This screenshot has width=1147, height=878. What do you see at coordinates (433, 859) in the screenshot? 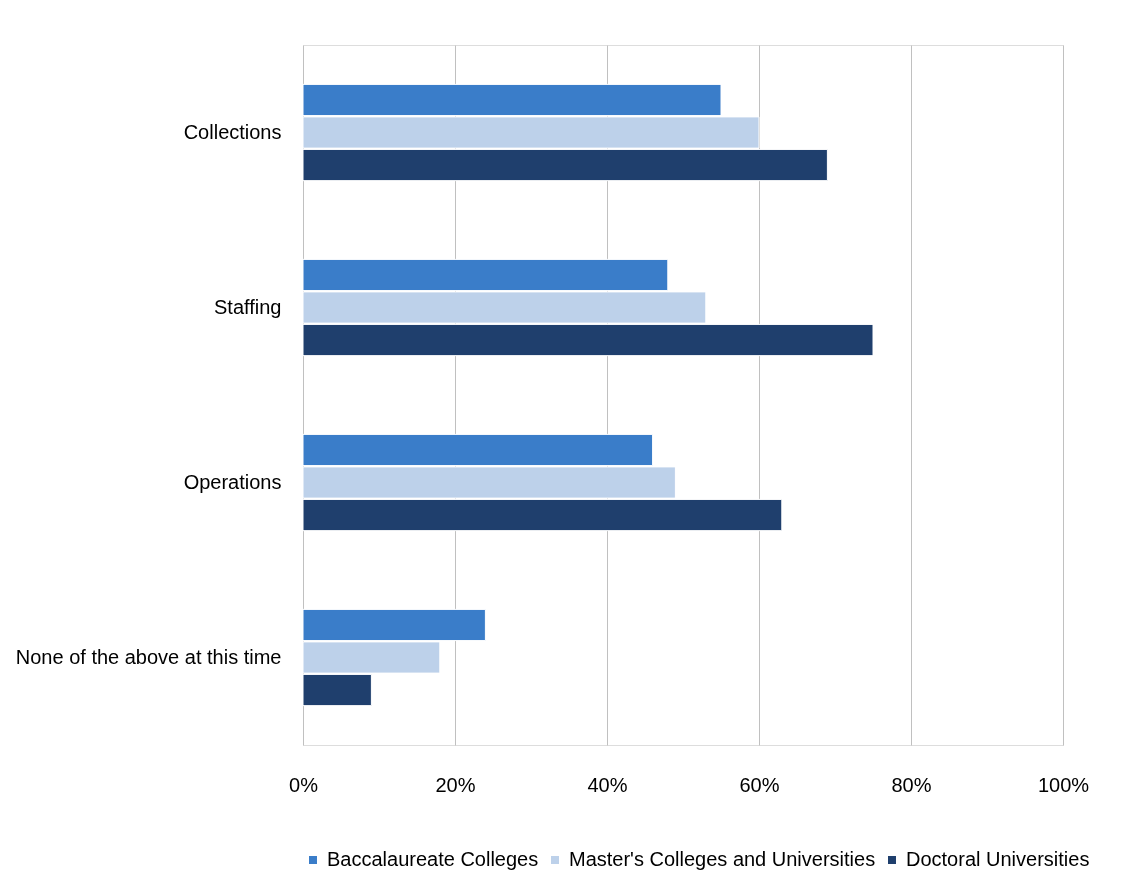
I see `legend-label: Baccalaureate Colleges` at bounding box center [433, 859].